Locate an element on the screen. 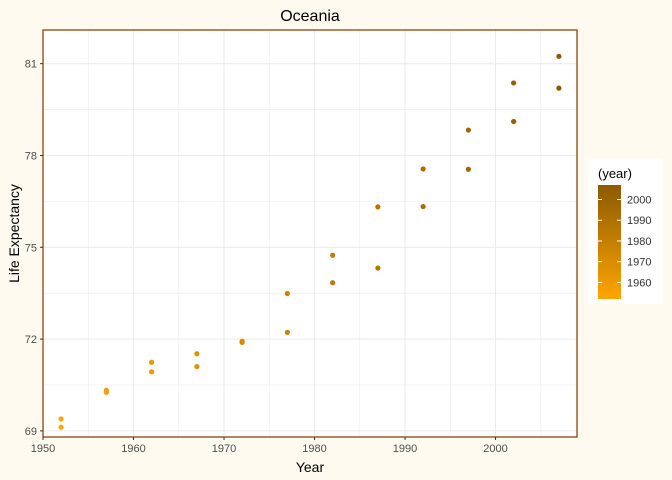 The image size is (672, 480). y-axis-title: Life Expectancy is located at coordinates (14, 233).